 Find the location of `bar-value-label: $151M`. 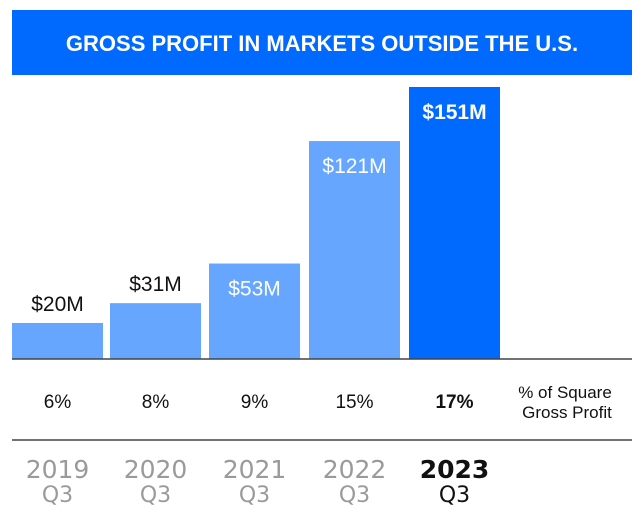

bar-value-label: $151M is located at coordinates (454, 112).